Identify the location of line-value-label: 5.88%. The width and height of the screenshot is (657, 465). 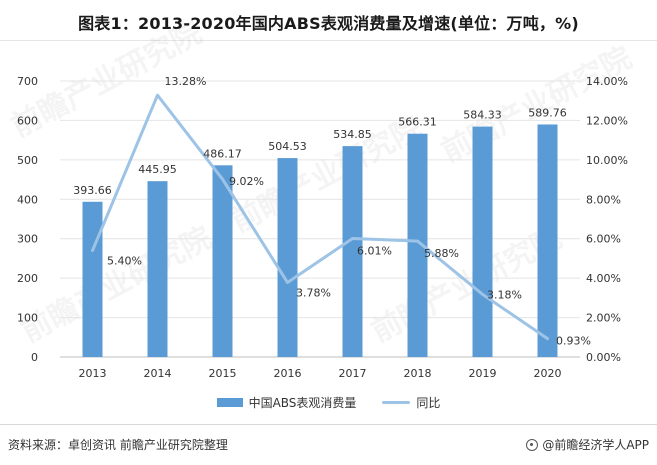
(441, 253).